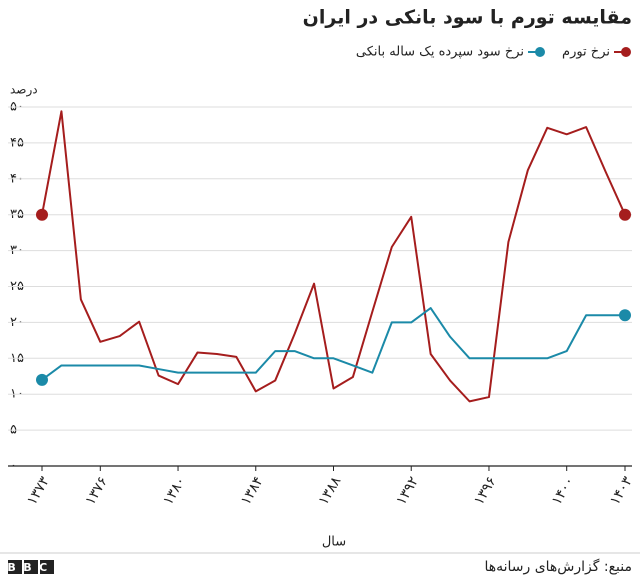  I want to click on x-tick-label: ۱۳۸۸, so click(330, 491).